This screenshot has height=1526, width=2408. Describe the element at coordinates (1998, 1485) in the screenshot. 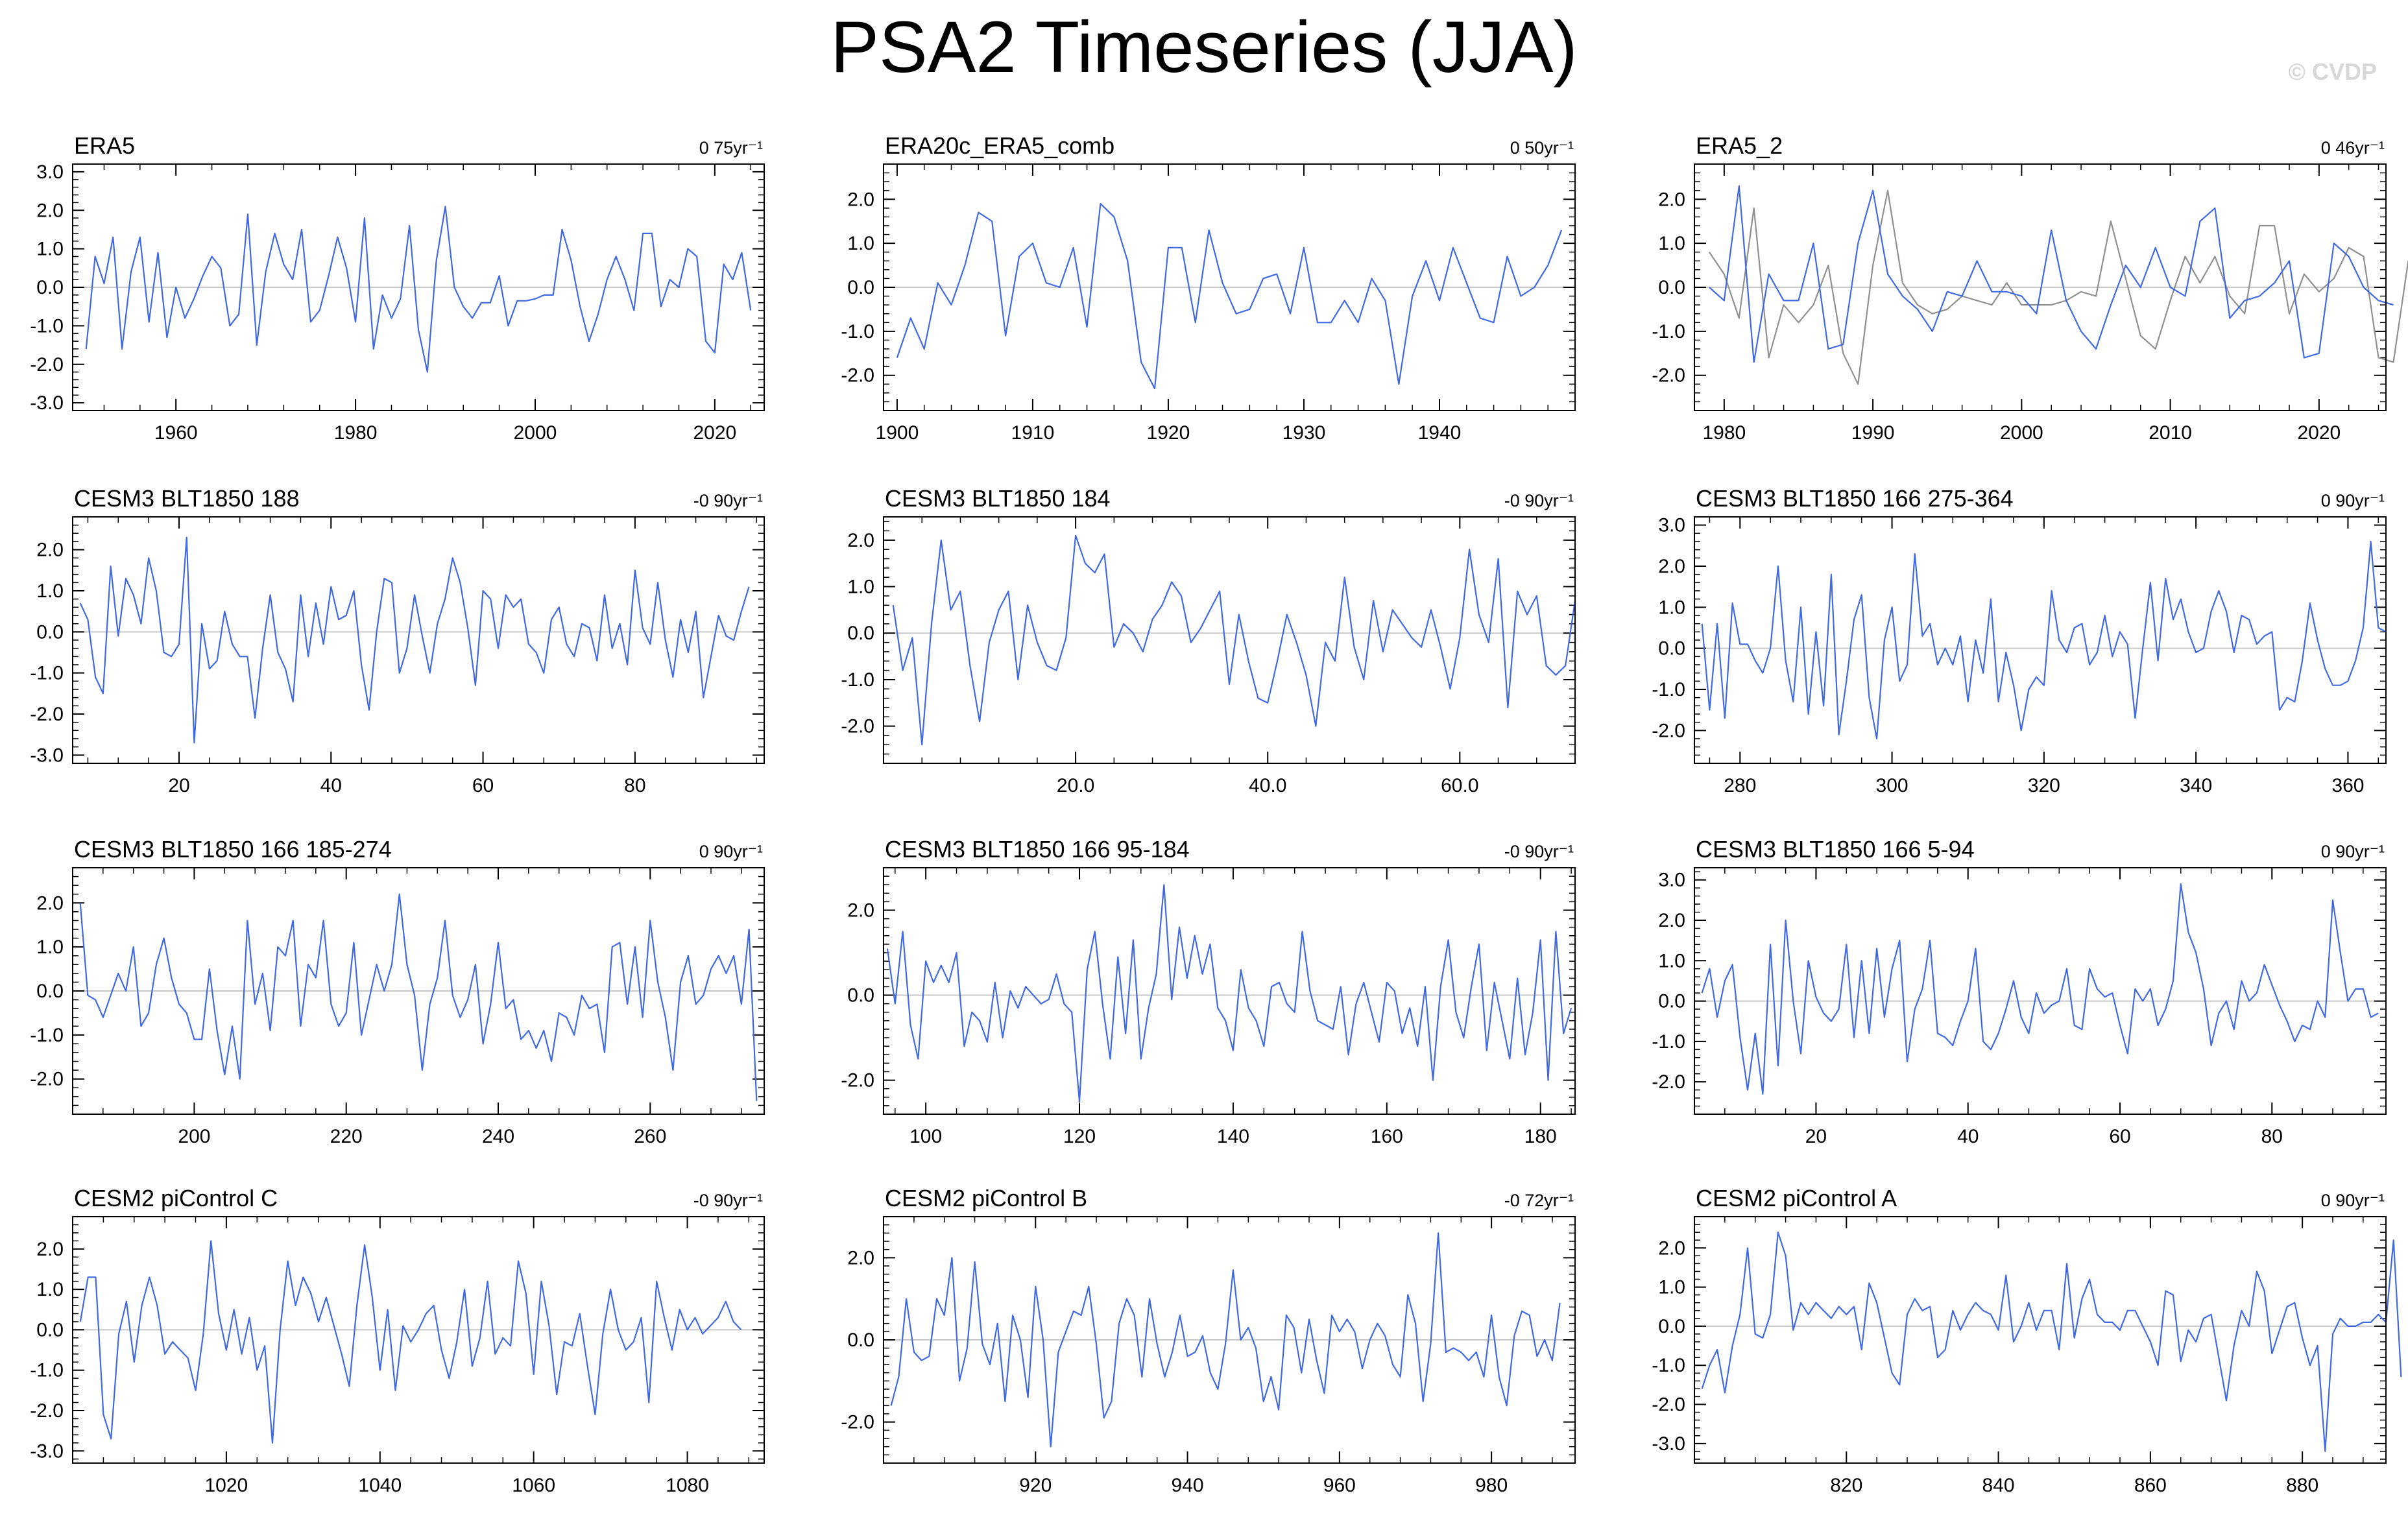

I see `x-tick-label: 840` at that location.